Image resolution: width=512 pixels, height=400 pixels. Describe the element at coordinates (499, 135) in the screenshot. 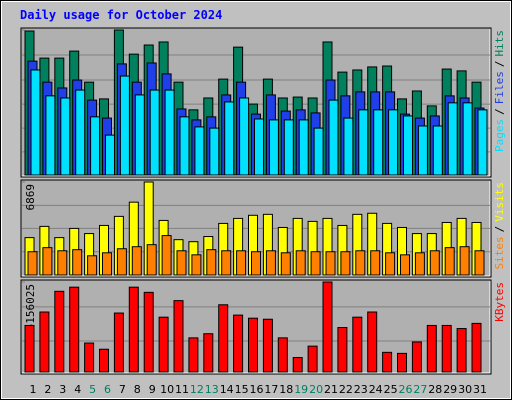

I see `legend-entry: Pages` at that location.